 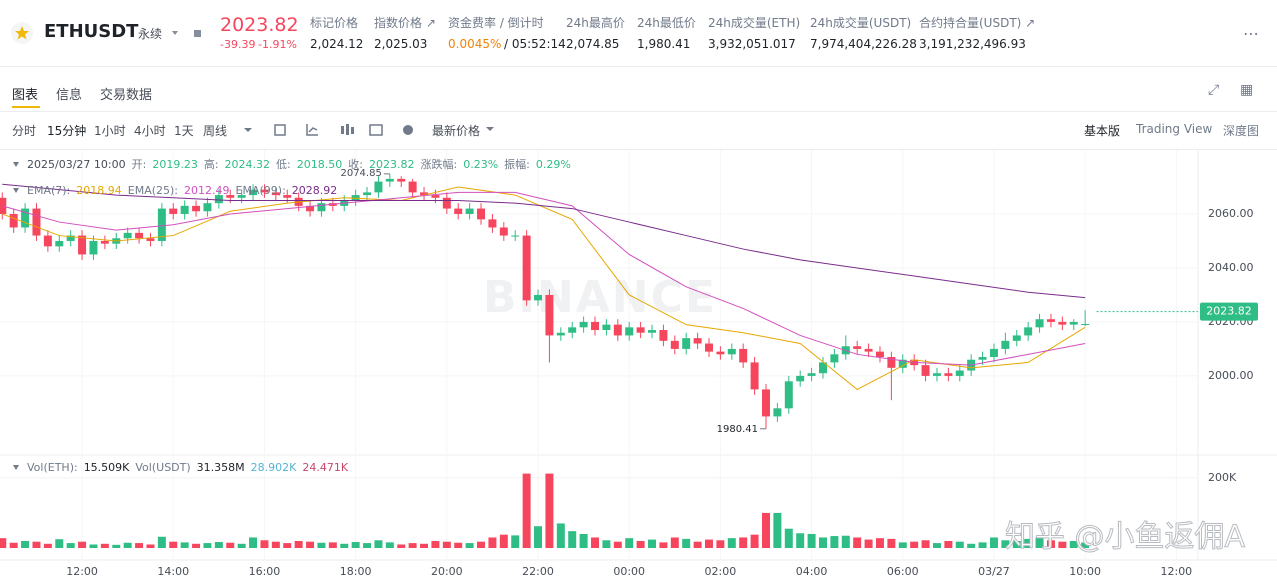 What do you see at coordinates (69, 95) in the screenshot?
I see `tab: 信息` at bounding box center [69, 95].